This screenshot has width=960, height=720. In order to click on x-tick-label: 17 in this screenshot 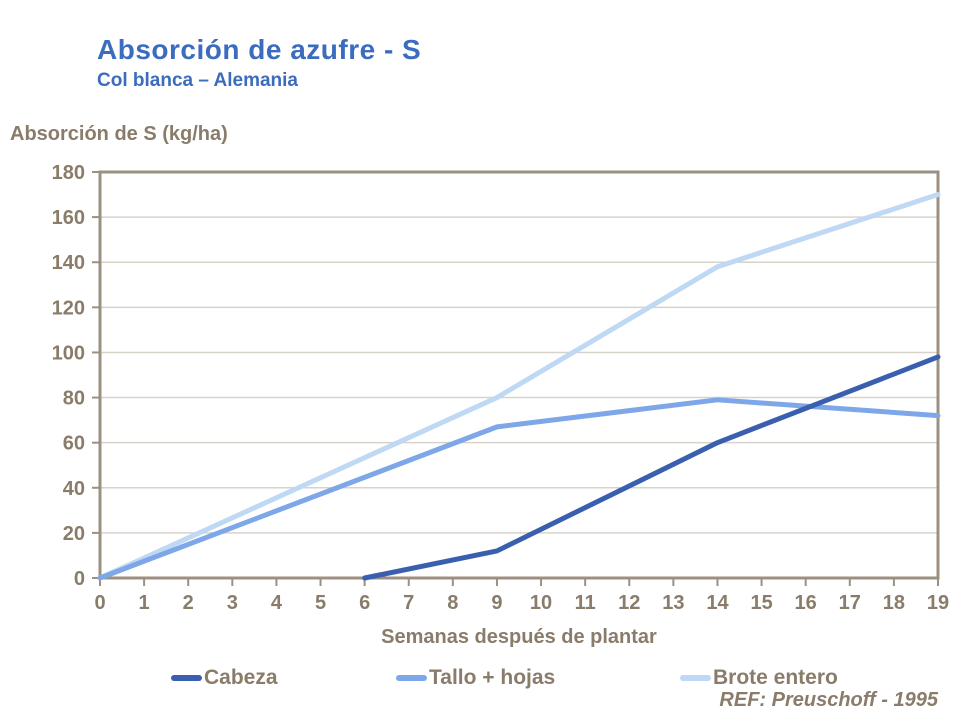, I will do `click(850, 603)`.